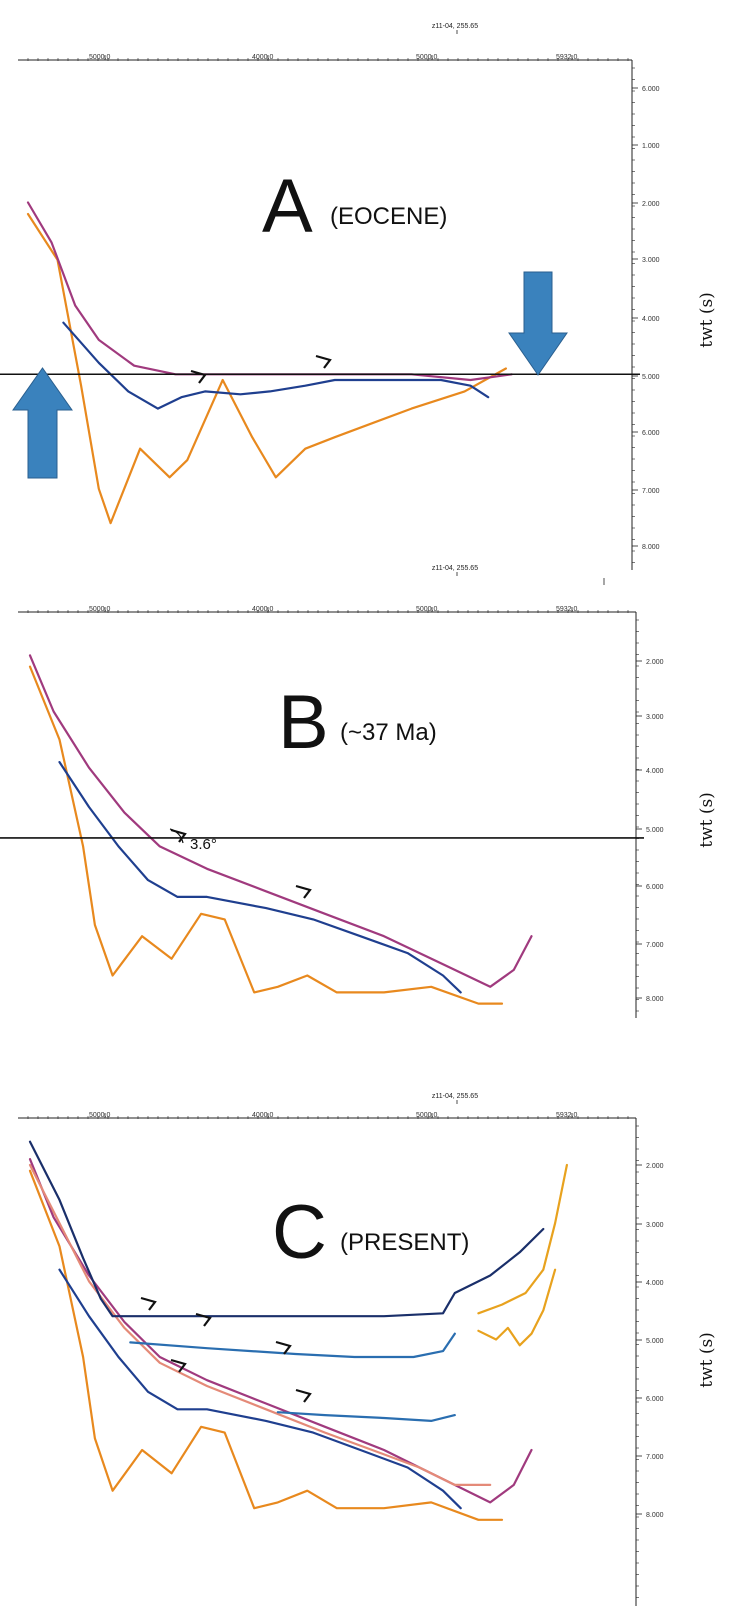  I want to click on panel-c-y-tick-label: 6.000, so click(655, 1399).